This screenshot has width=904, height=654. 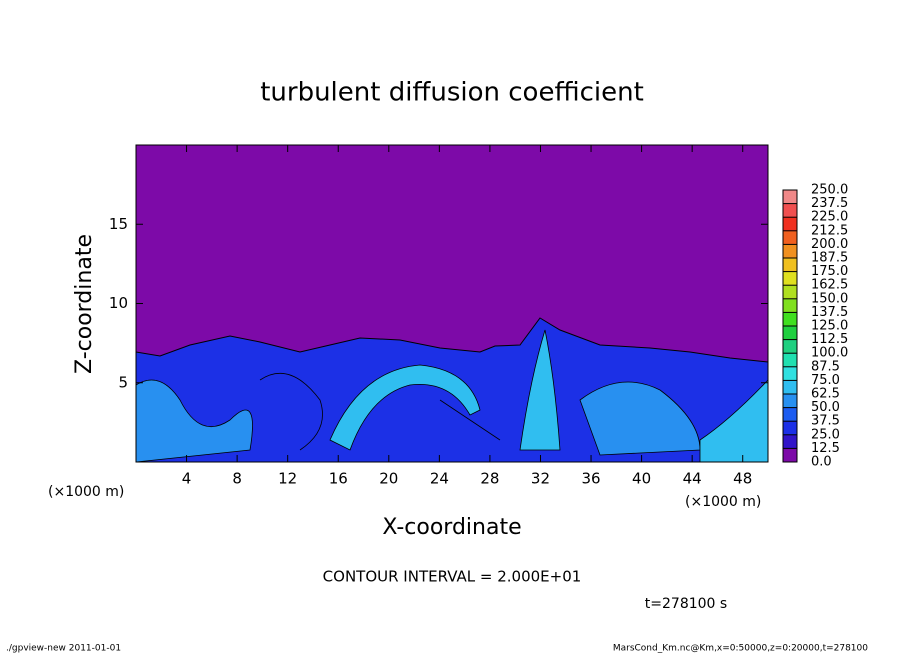 I want to click on x-tick-label: 8, so click(x=237, y=479).